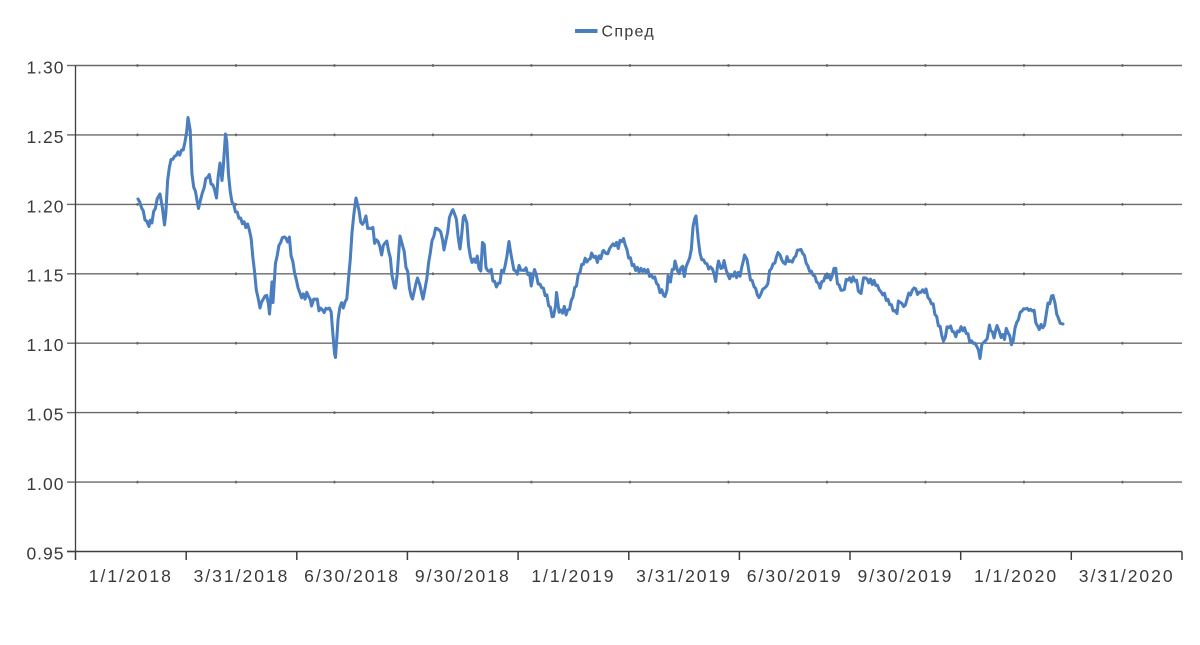  What do you see at coordinates (573, 576) in the screenshot?
I see `svg-text: 1/1/2019` at bounding box center [573, 576].